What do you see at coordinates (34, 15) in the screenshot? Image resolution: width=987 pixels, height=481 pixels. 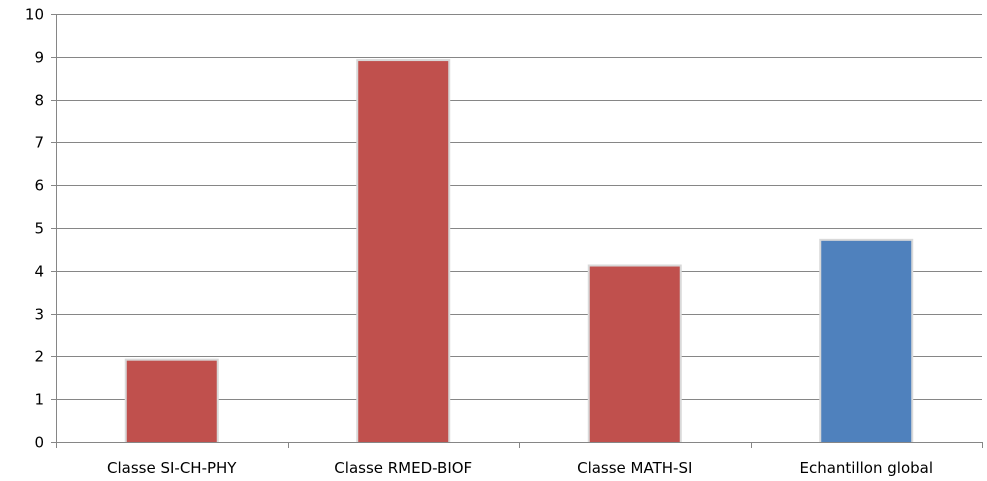 I see `y-tick-label: 10` at bounding box center [34, 15].